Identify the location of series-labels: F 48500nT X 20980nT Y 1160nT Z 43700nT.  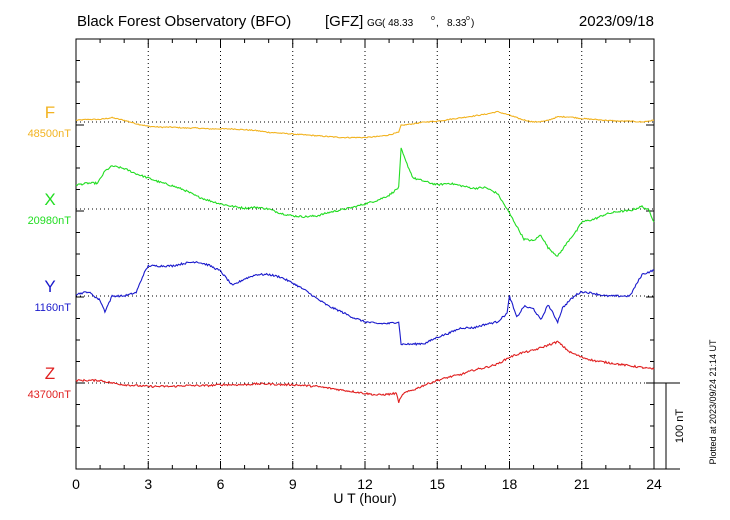
(50, 252).